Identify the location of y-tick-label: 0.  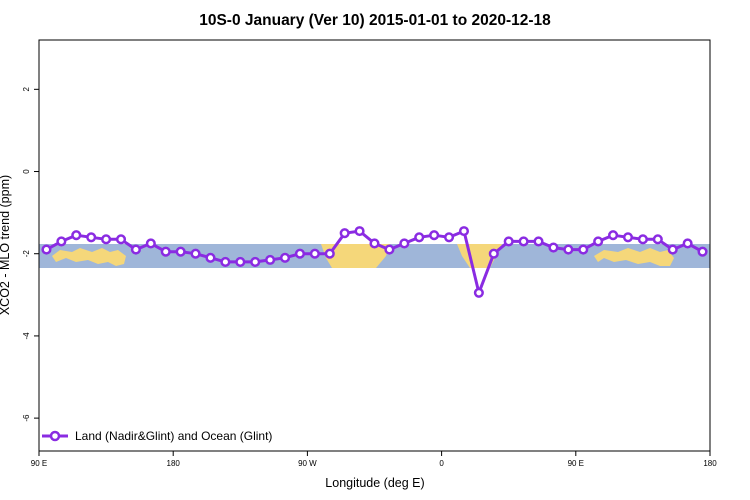
(26, 171).